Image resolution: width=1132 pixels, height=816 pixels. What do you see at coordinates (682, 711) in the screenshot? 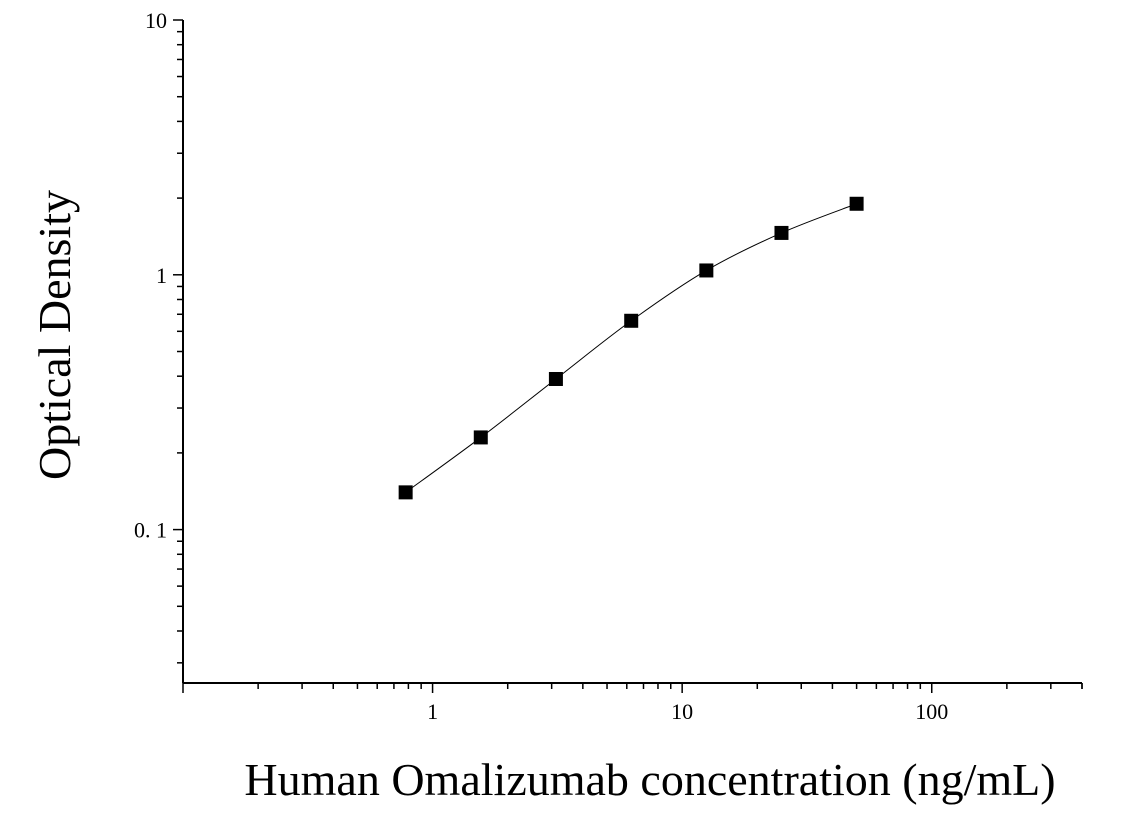
I see `x-tick-label: 10` at bounding box center [682, 711].